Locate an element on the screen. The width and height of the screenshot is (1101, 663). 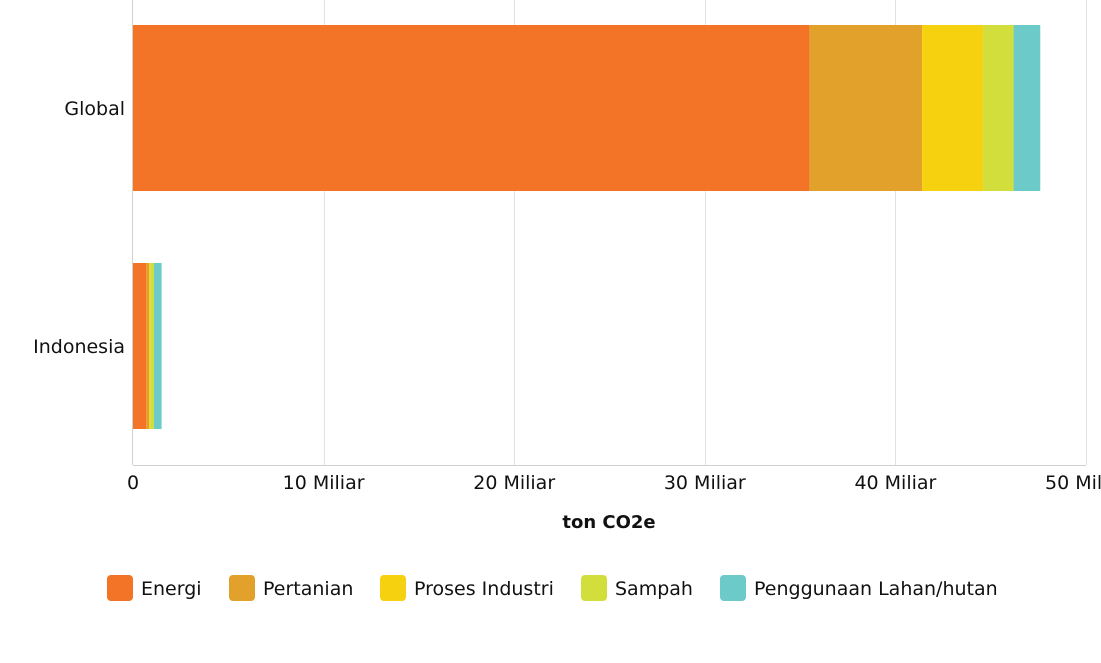
bar-indonesia-pertanian is located at coordinates (147, 346).